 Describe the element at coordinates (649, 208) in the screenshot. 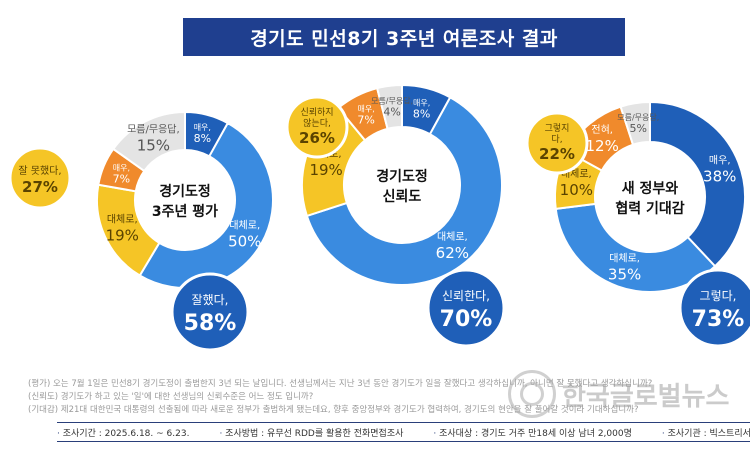

I see `chart-title: 협력 기대감` at that location.